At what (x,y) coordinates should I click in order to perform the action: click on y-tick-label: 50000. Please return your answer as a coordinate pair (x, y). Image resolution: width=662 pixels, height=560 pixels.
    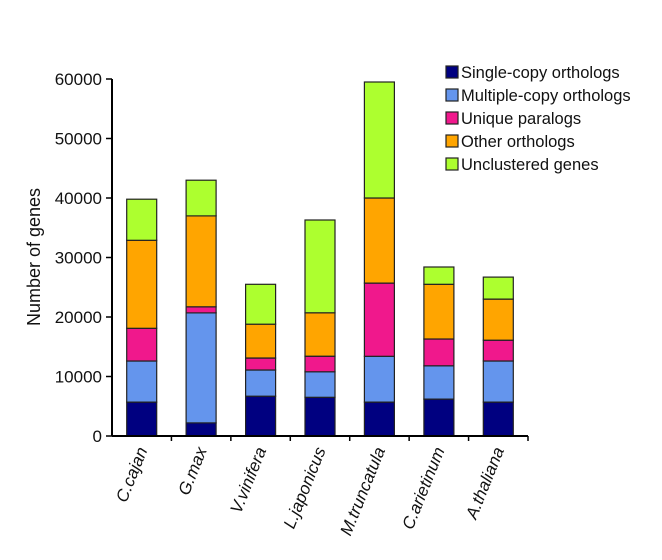
    Looking at the image, I should click on (78, 139).